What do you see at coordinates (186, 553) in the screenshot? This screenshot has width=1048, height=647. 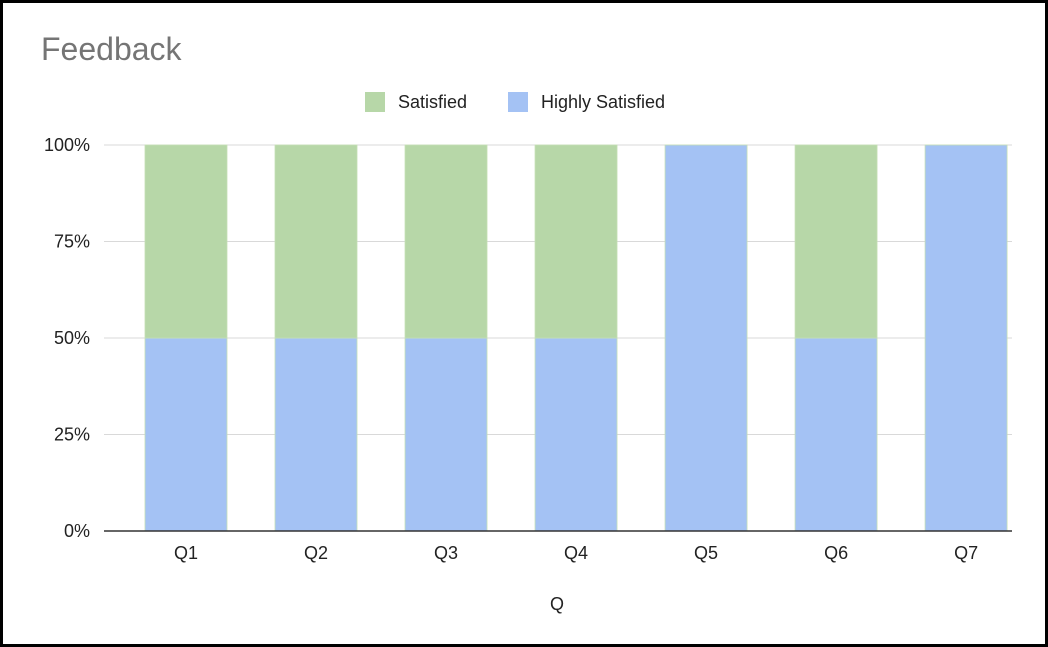 I see `x-tick-label: Q1` at bounding box center [186, 553].